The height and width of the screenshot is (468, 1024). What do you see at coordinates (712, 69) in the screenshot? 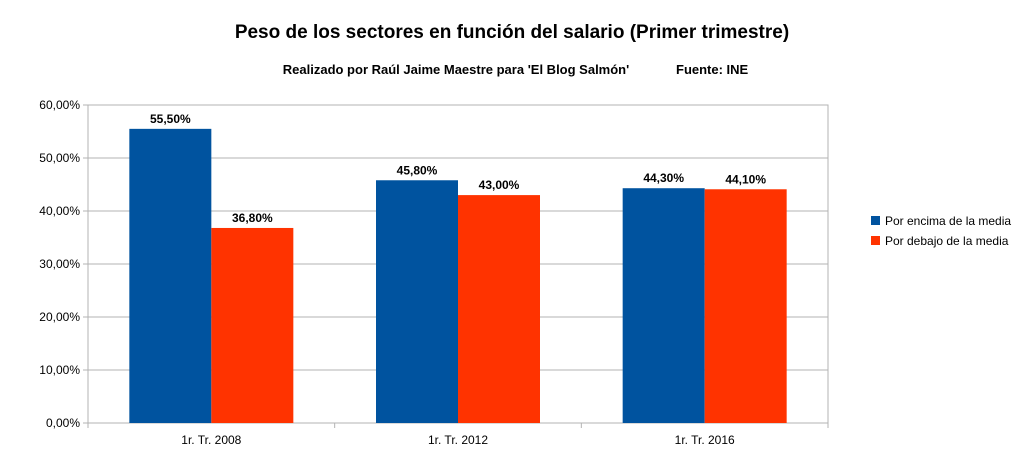
I see `chart-source: Fuente: INE` at bounding box center [712, 69].